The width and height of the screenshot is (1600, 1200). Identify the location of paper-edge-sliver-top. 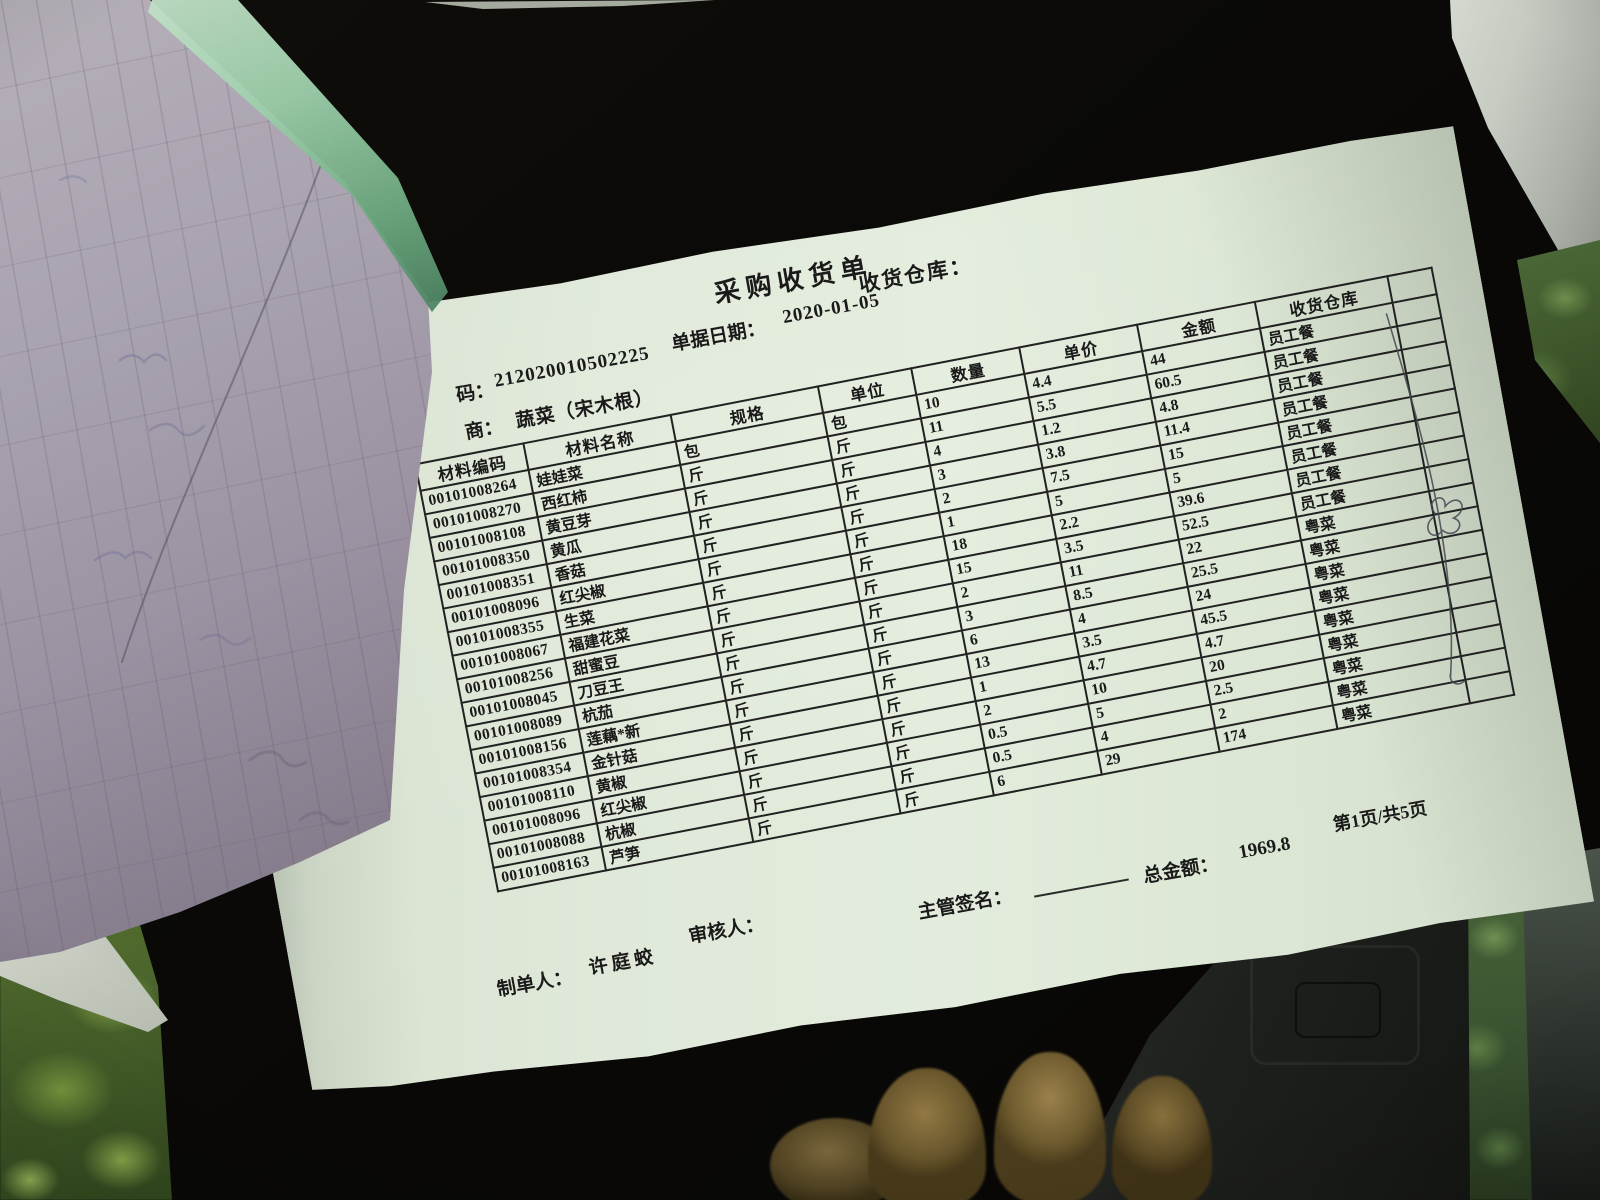
(570, 4).